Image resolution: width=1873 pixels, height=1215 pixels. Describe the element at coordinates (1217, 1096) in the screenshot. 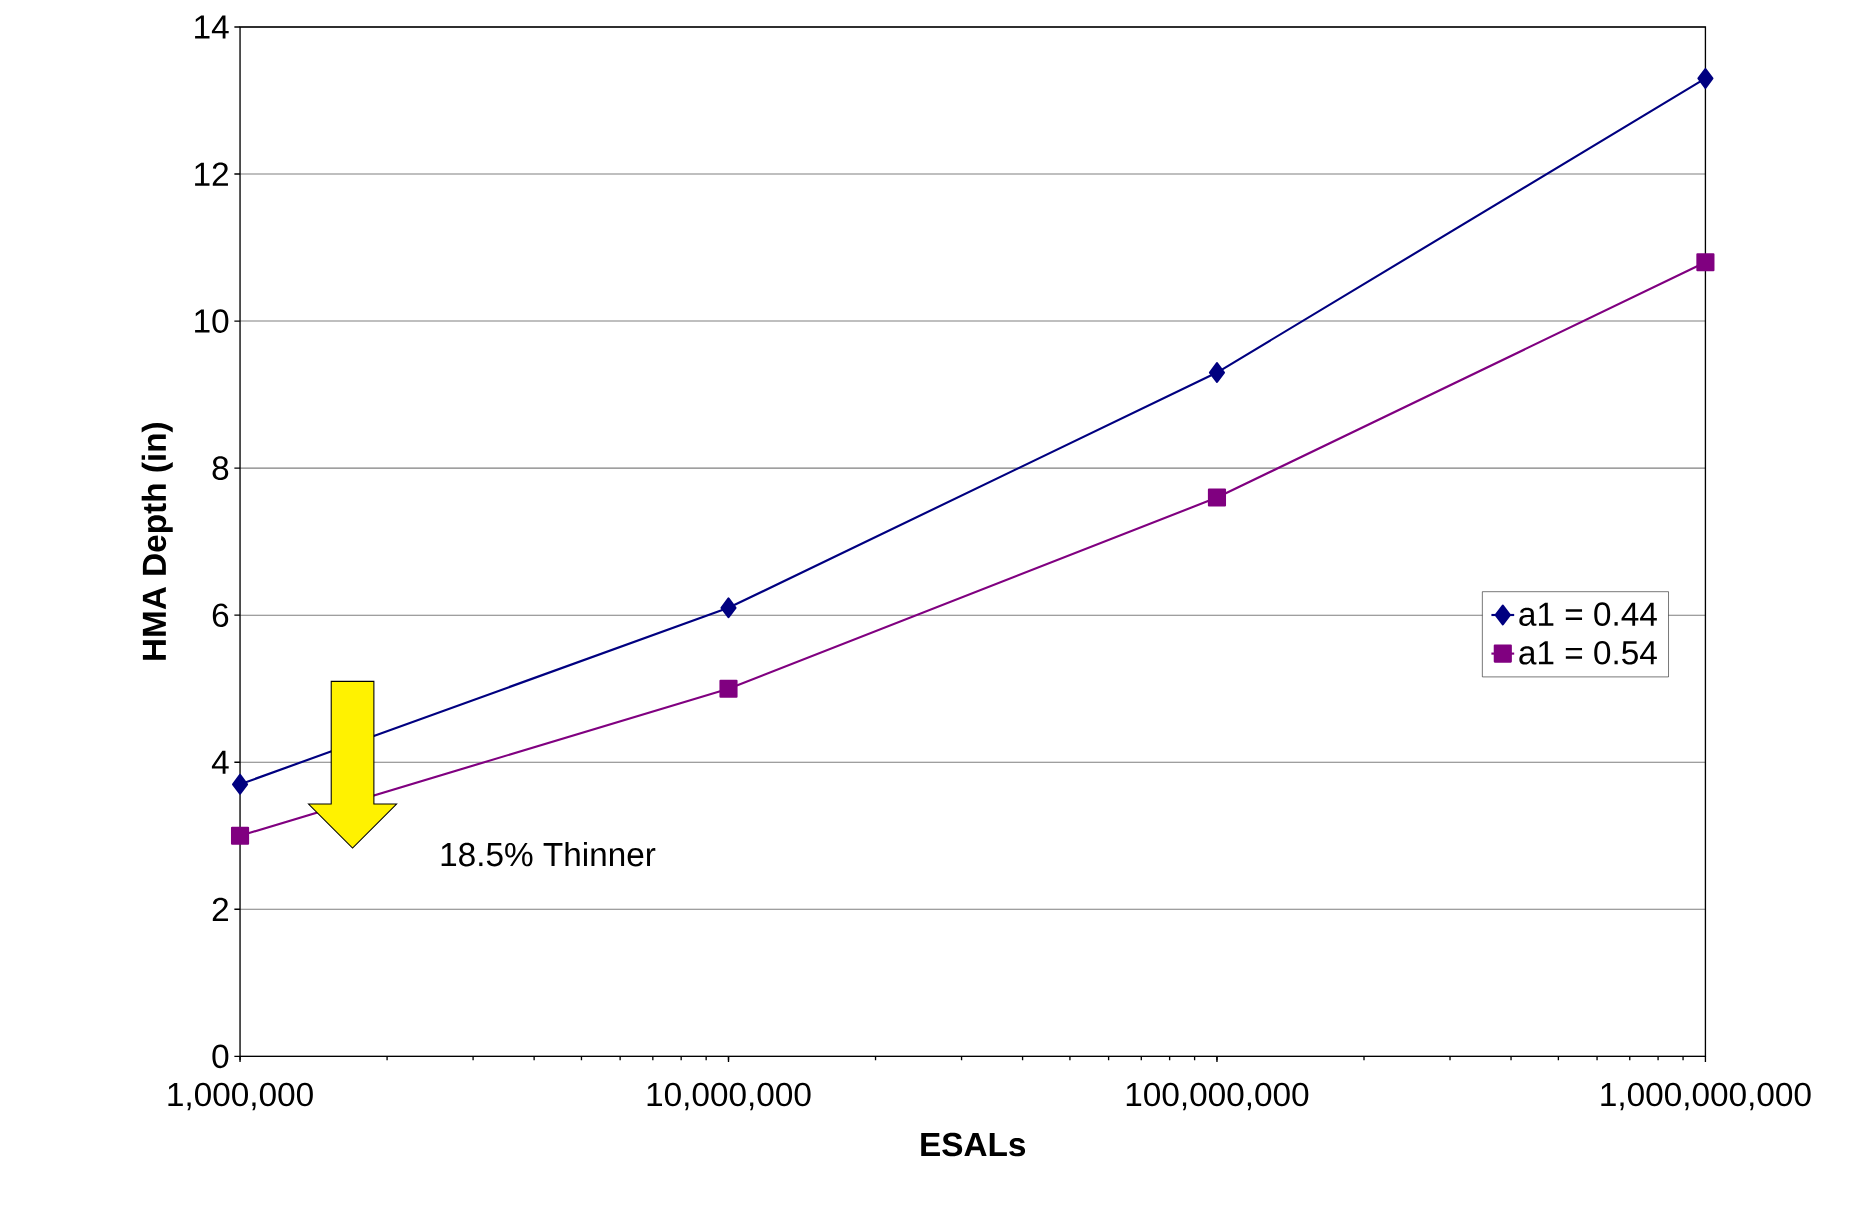

I see `x-tick-label: 100,000,000` at that location.